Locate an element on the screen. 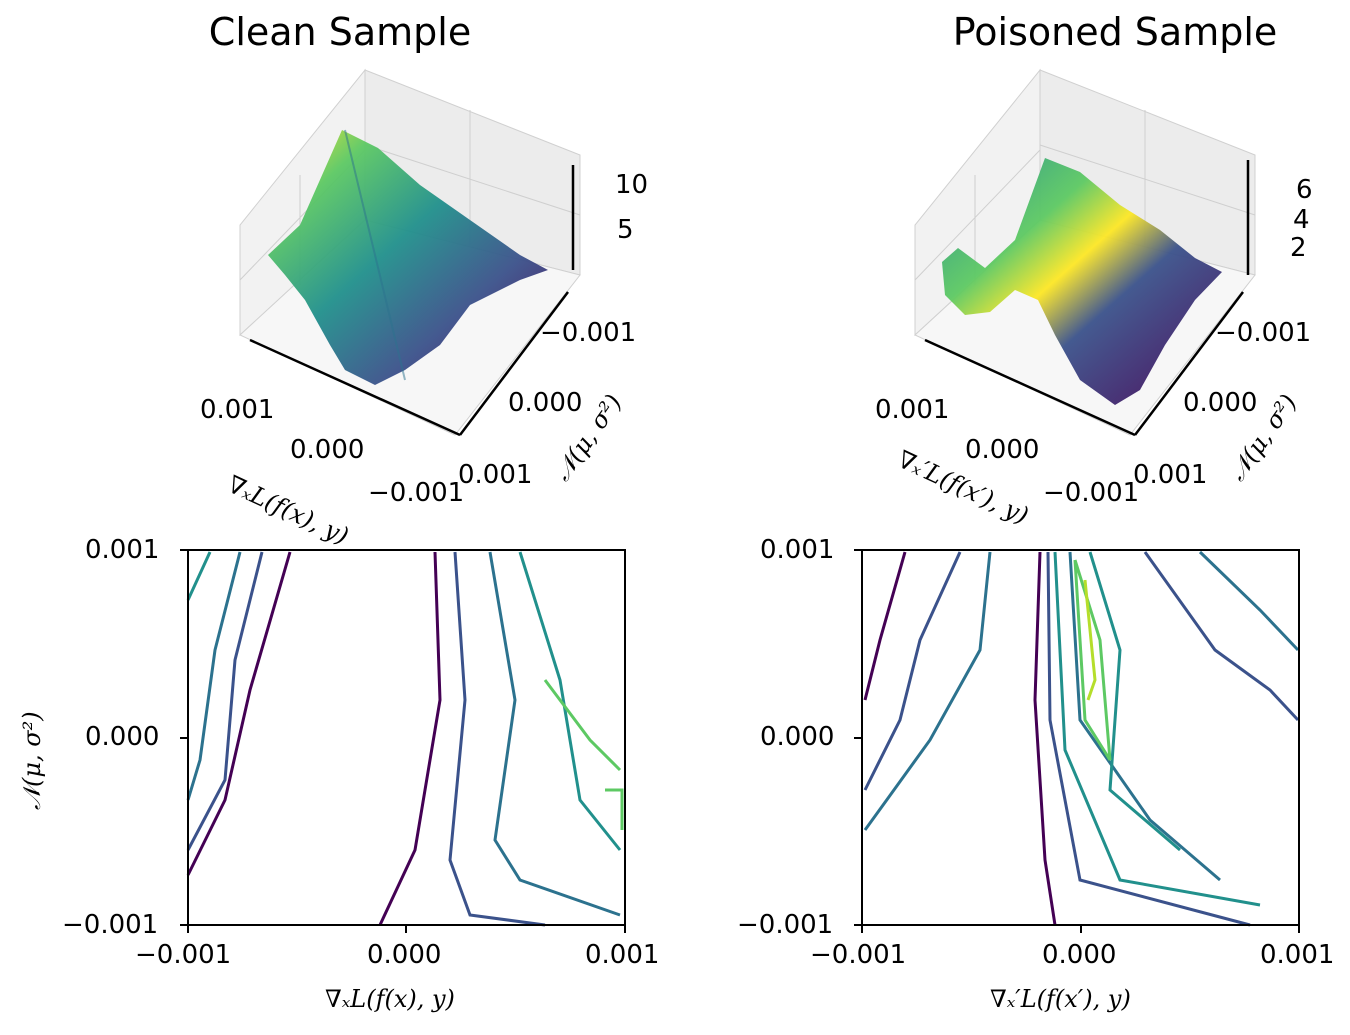  clean-3d-axes is located at coordinates (412, 301).